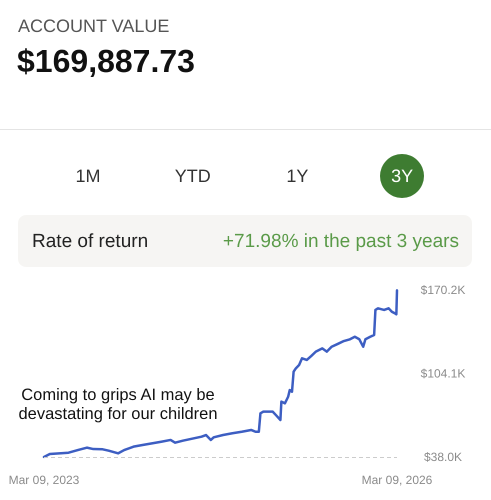  Describe the element at coordinates (106, 61) in the screenshot. I see `chart-subtitle: $169,887.73` at that location.